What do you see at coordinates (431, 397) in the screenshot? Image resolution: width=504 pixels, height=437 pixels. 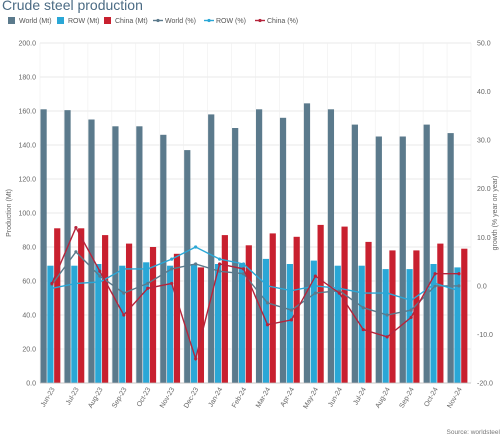 I see `x-tick-label: Oct-24` at bounding box center [431, 397].